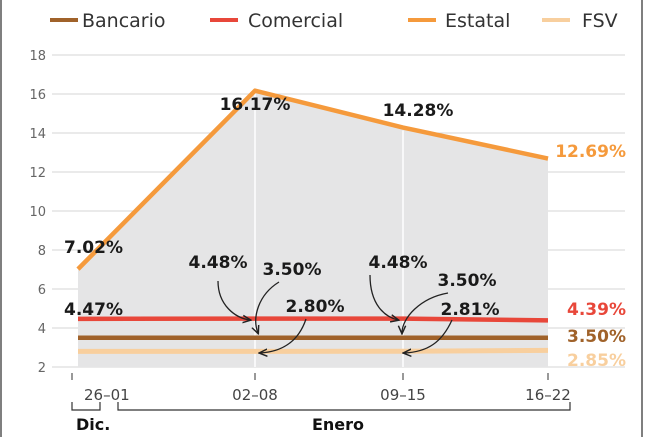  Describe the element at coordinates (295, 21) in the screenshot. I see `legend-label-comercial: Comercial` at that location.